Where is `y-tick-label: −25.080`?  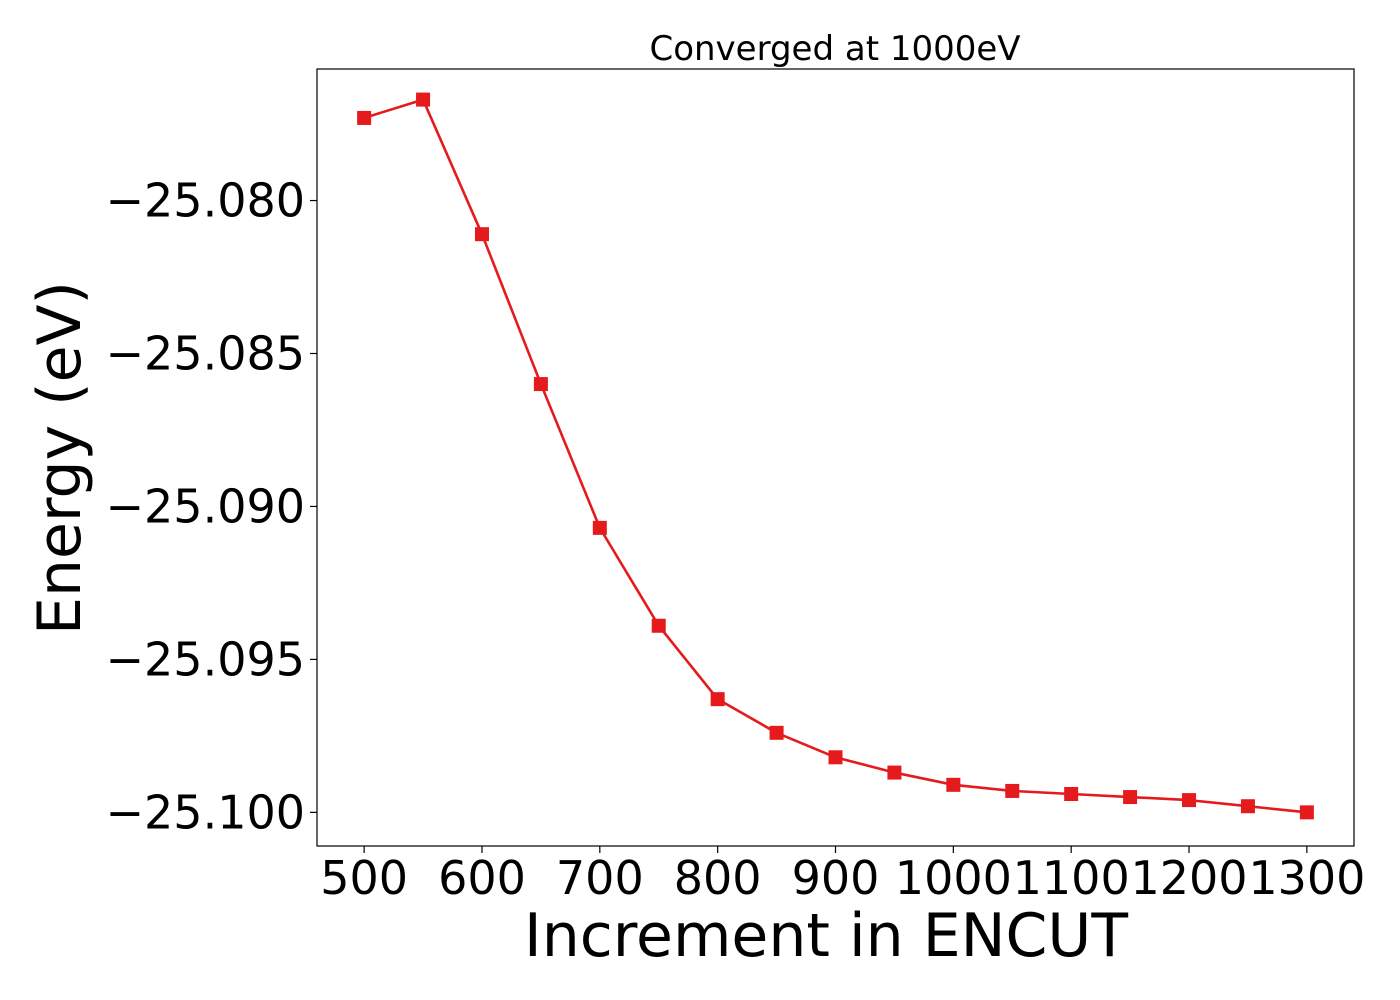 y-tick-label: −25.080 is located at coordinates (206, 201).